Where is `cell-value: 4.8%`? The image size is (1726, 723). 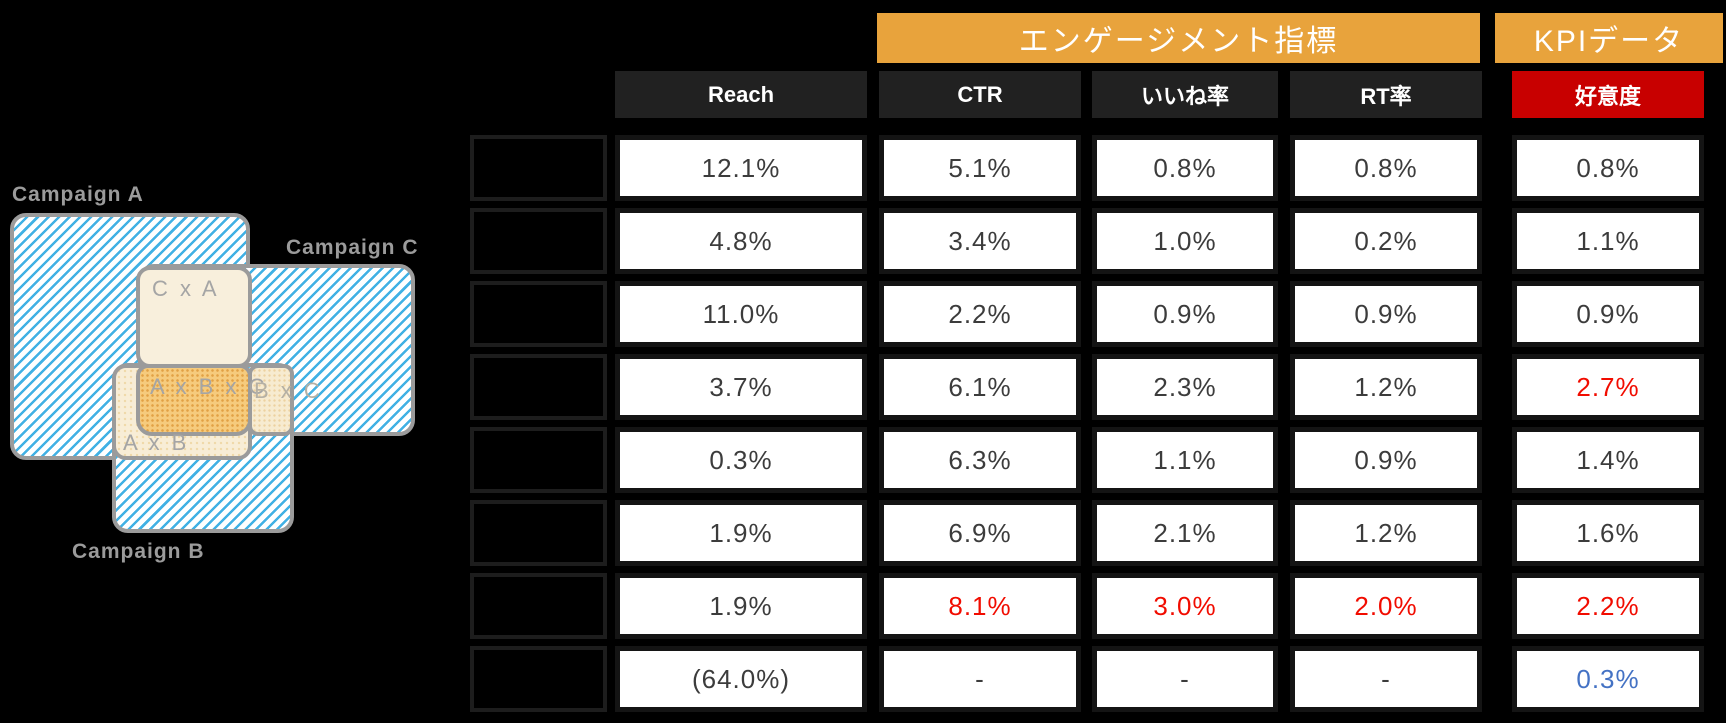
cell-value: 4.8% is located at coordinates (741, 240).